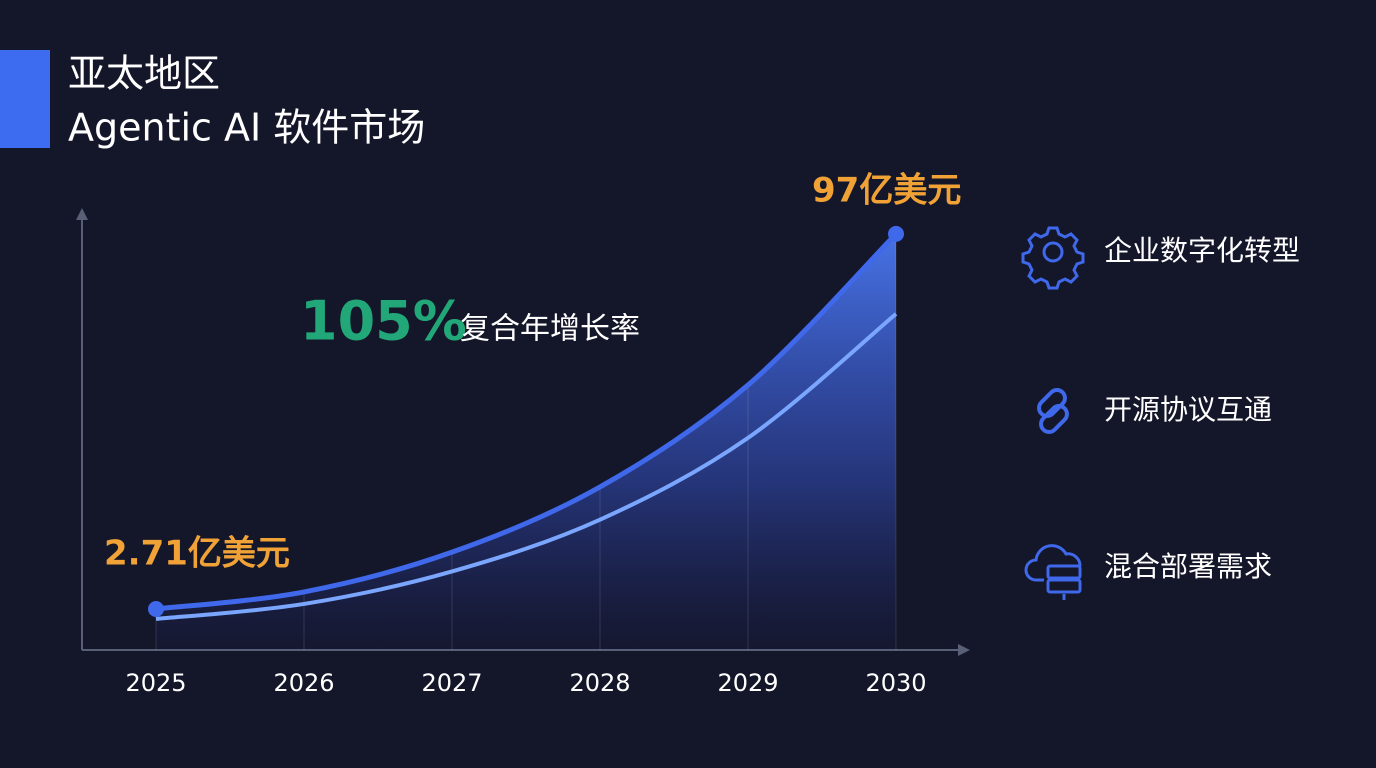  What do you see at coordinates (246, 128) in the screenshot?
I see `subtitle: Agentic AI 软件市场` at bounding box center [246, 128].